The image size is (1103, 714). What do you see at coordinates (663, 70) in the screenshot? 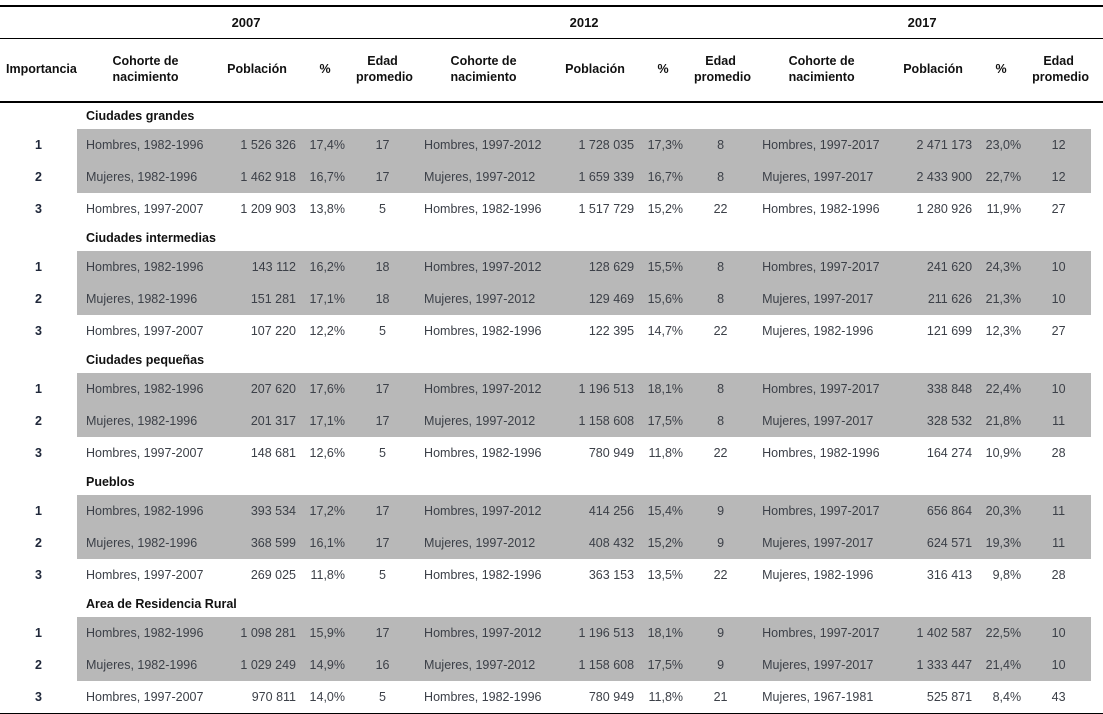
I see `col-header-pct-2012: %` at bounding box center [663, 70].